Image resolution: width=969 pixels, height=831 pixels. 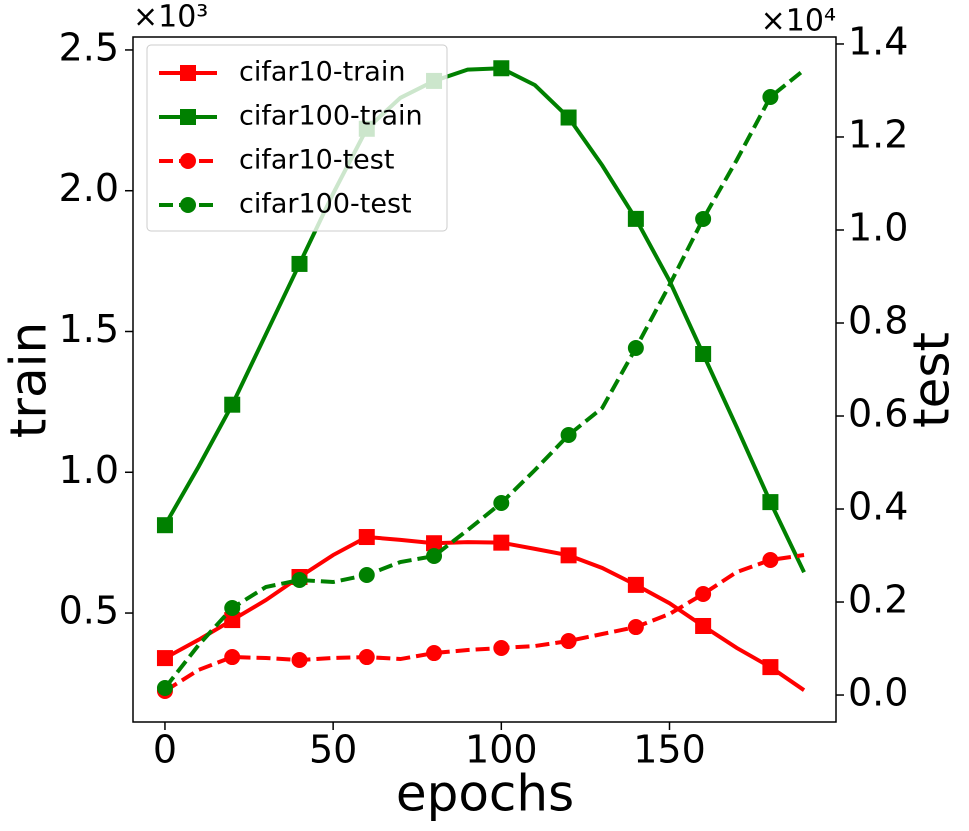 I want to click on y-tick-label: 2.0, so click(x=89, y=188).